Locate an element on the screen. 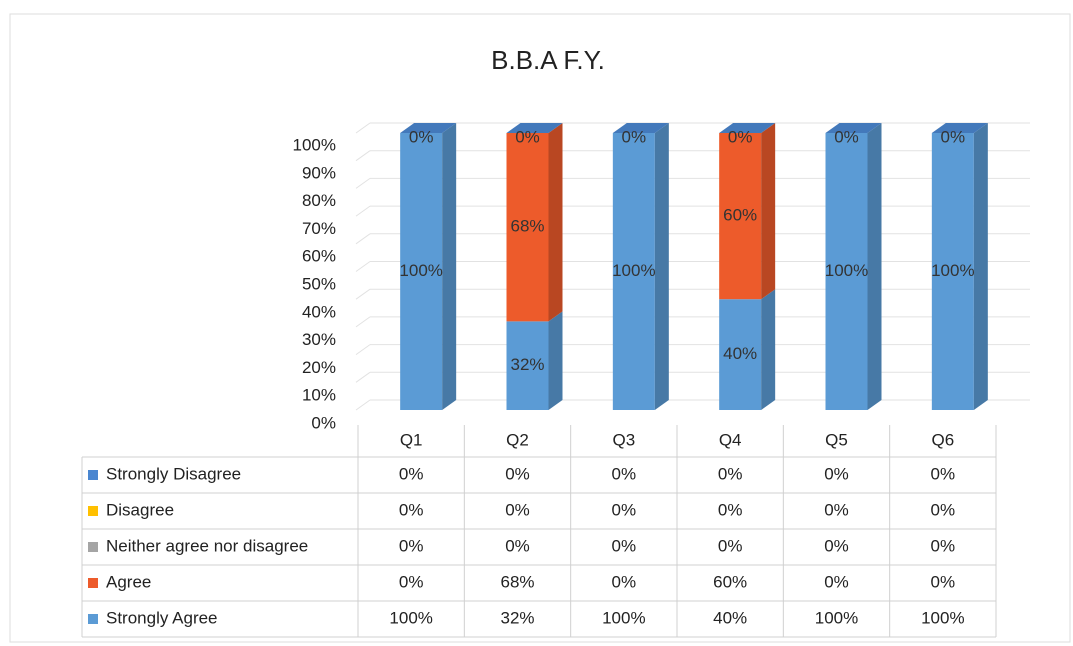 The height and width of the screenshot is (646, 1073). table-cell: 68% is located at coordinates (517, 581).